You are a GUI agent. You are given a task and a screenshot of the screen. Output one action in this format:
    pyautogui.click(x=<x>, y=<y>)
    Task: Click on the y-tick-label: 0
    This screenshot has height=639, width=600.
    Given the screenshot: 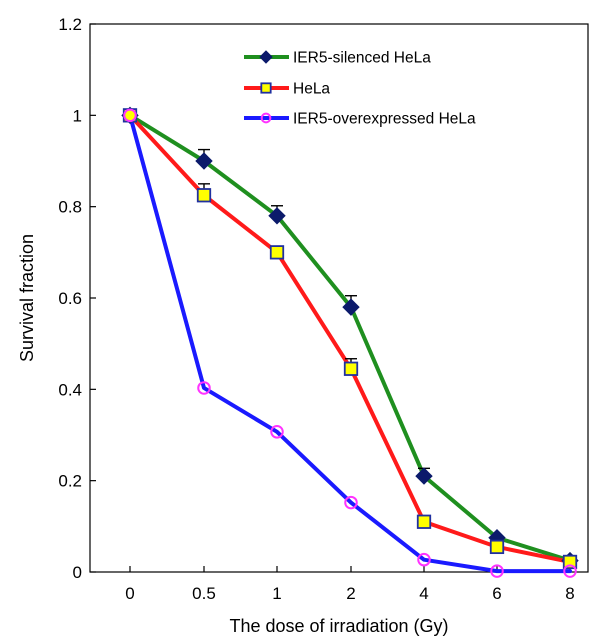 What is the action you would take?
    pyautogui.click(x=77, y=572)
    